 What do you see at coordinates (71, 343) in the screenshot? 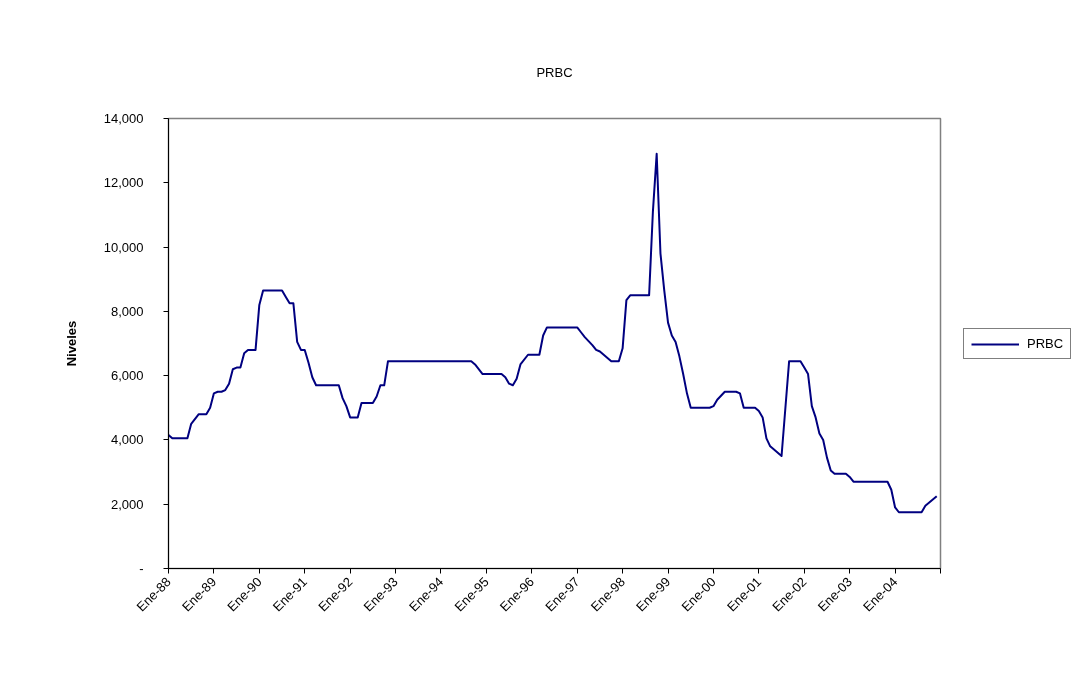
I see `y-axis-title: Niveles` at bounding box center [71, 343].